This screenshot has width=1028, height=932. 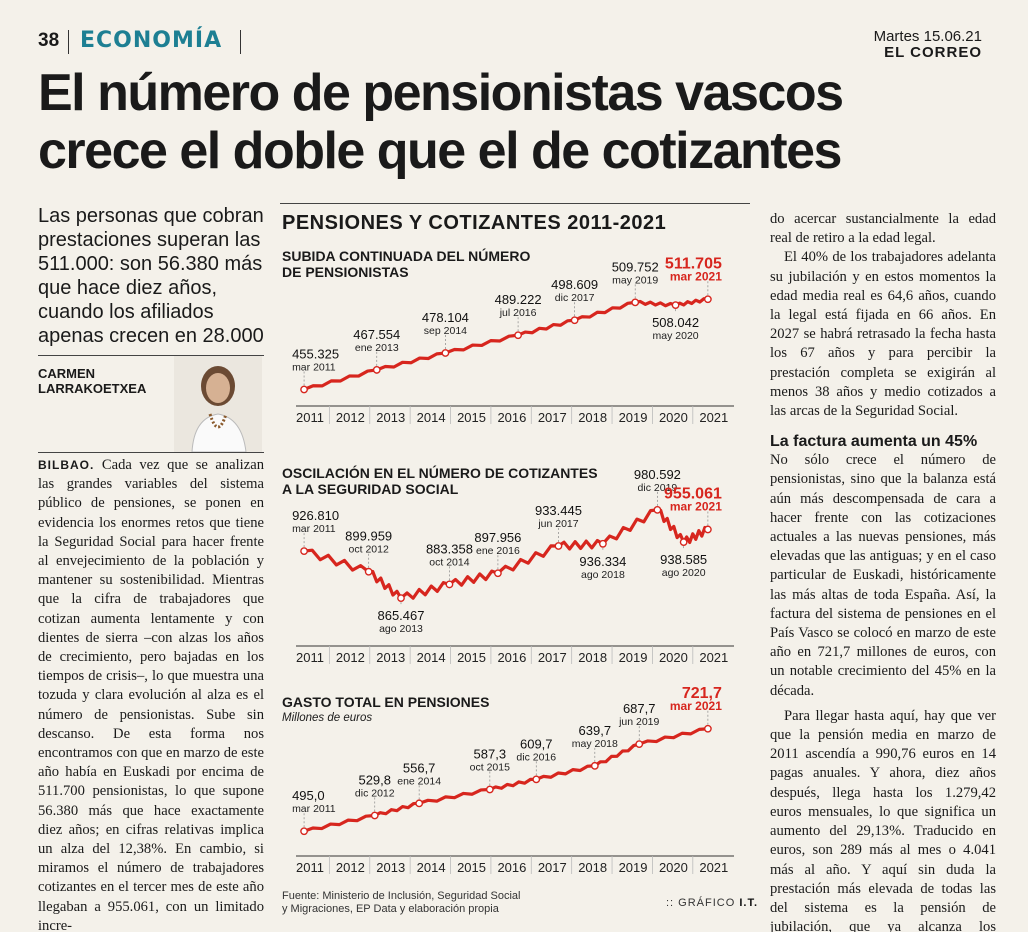 What do you see at coordinates (471, 417) in the screenshot?
I see `x-tick-label: 2015` at bounding box center [471, 417].